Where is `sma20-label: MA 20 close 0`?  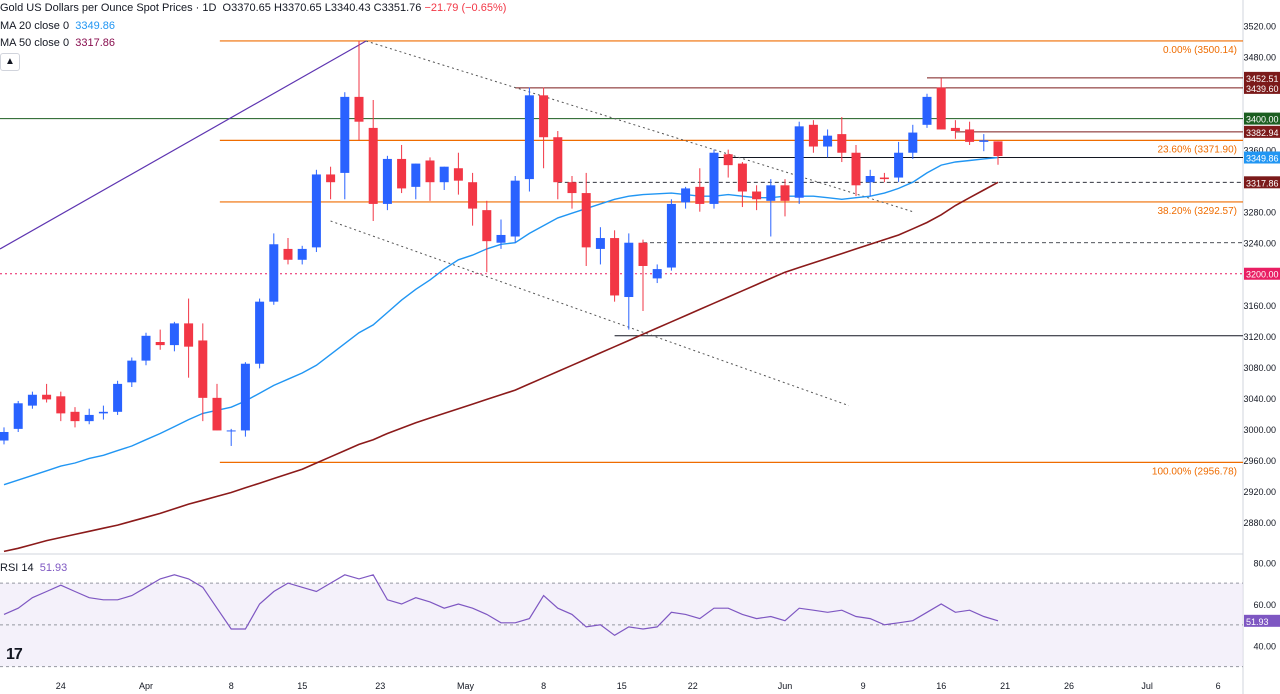 sma20-label: MA 20 close 0 is located at coordinates (35, 26).